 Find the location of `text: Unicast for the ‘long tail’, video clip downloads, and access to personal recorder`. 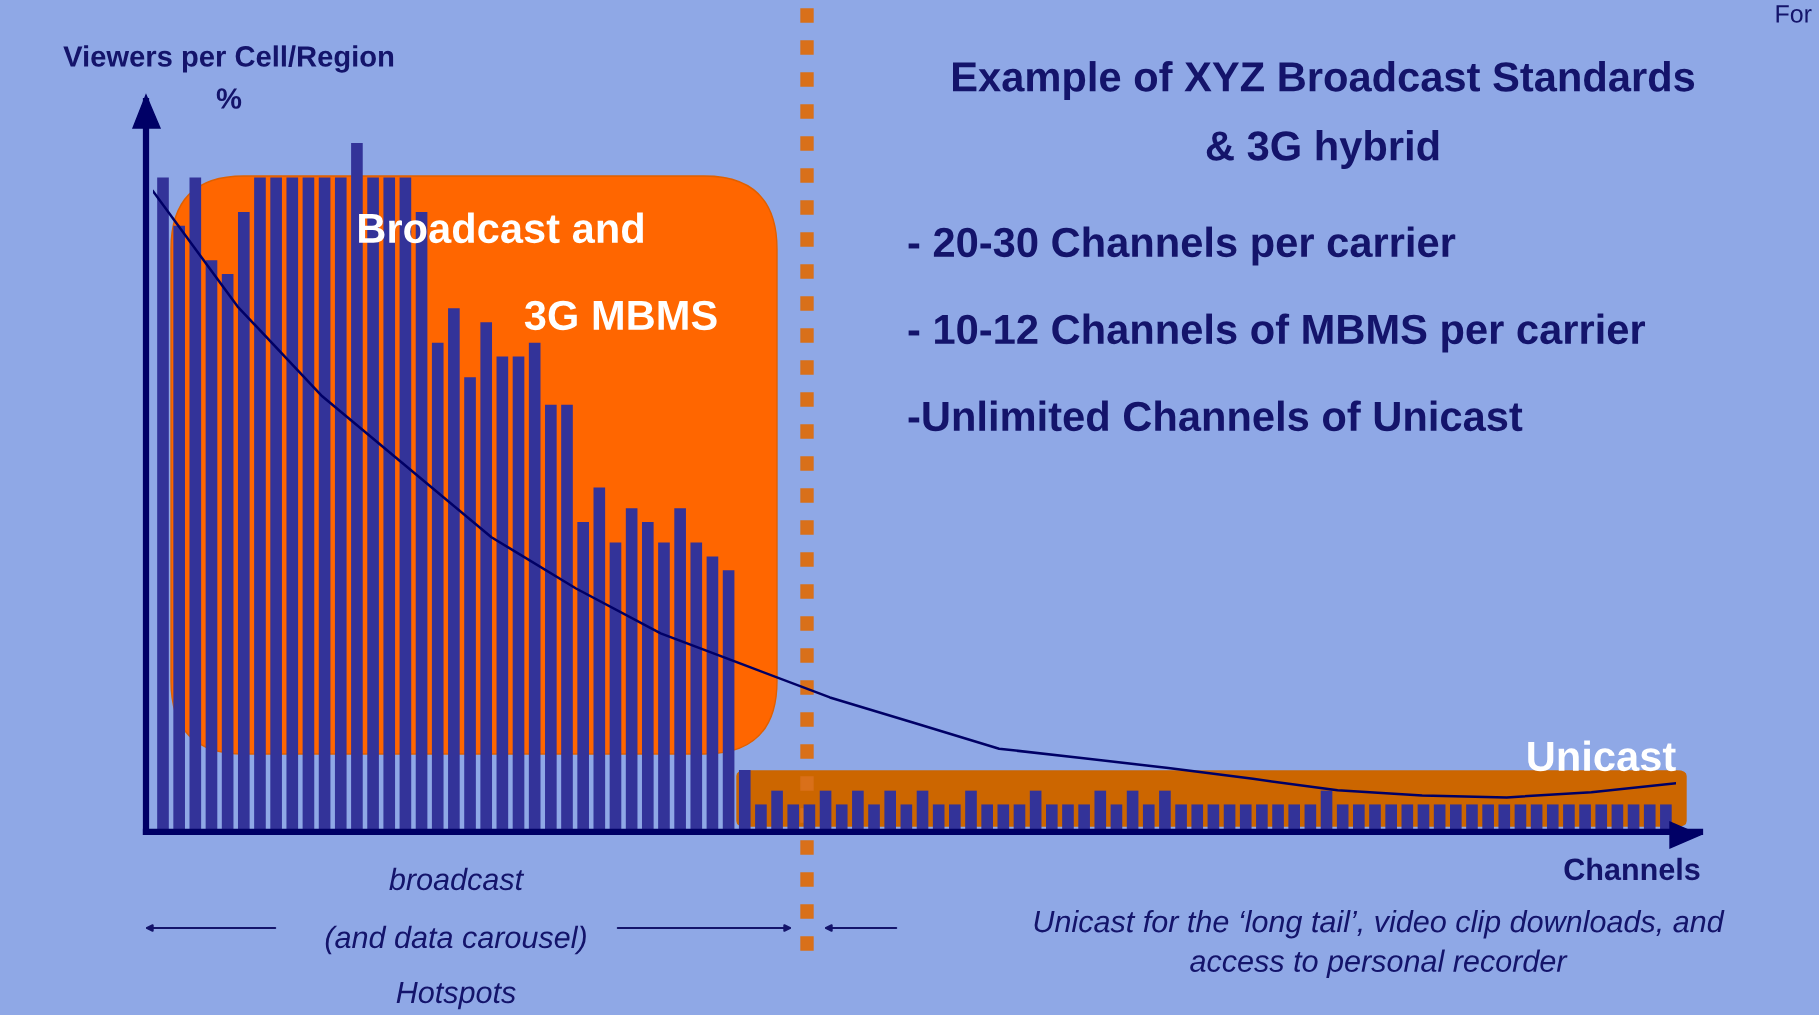

text: Unicast for the ‘long tail’, video clip downloads, and access to personal recorder is located at coordinates (1379, 944).